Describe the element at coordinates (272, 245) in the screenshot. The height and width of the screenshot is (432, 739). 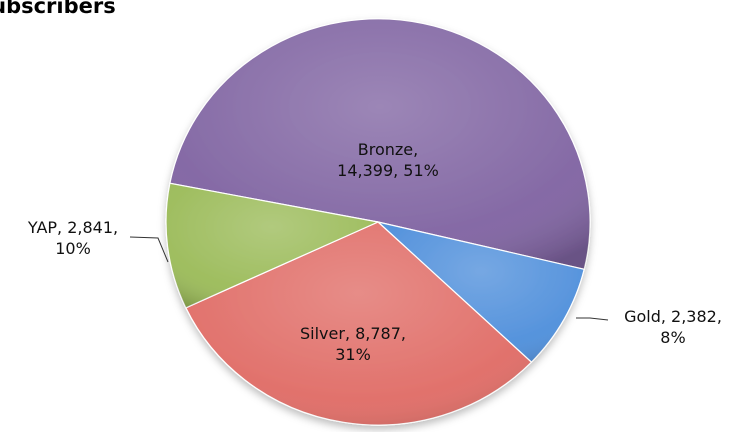
I see `pie-slice-shading-yap` at that location.